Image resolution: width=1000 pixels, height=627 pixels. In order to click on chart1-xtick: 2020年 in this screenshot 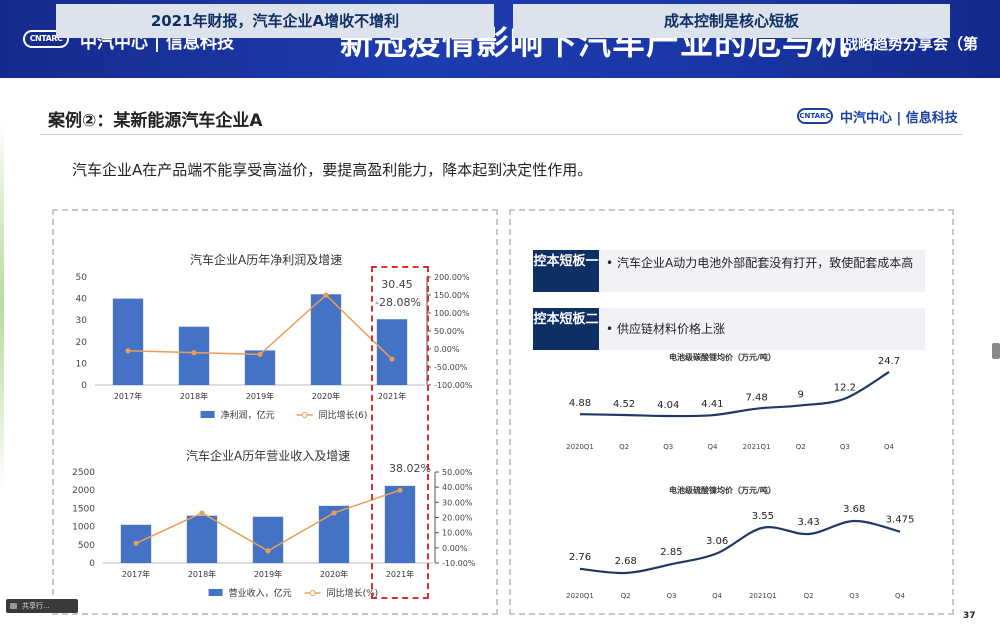, I will do `click(326, 396)`.